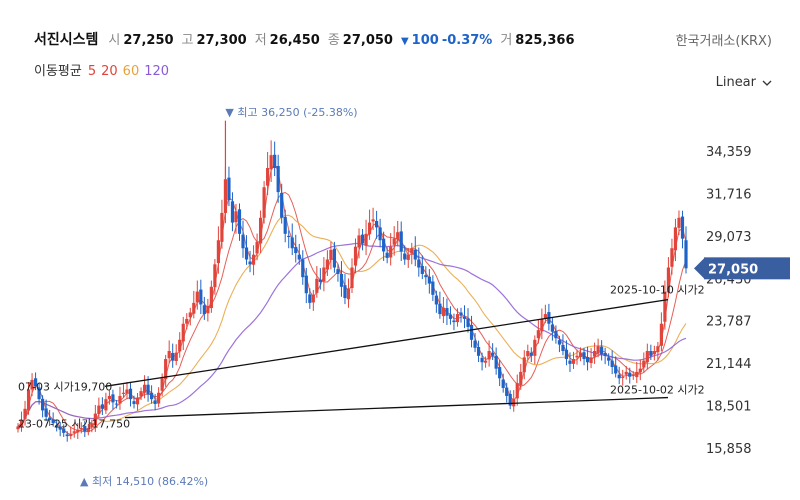  Describe the element at coordinates (396, 407) in the screenshot. I see `lower-trendline` at that location.